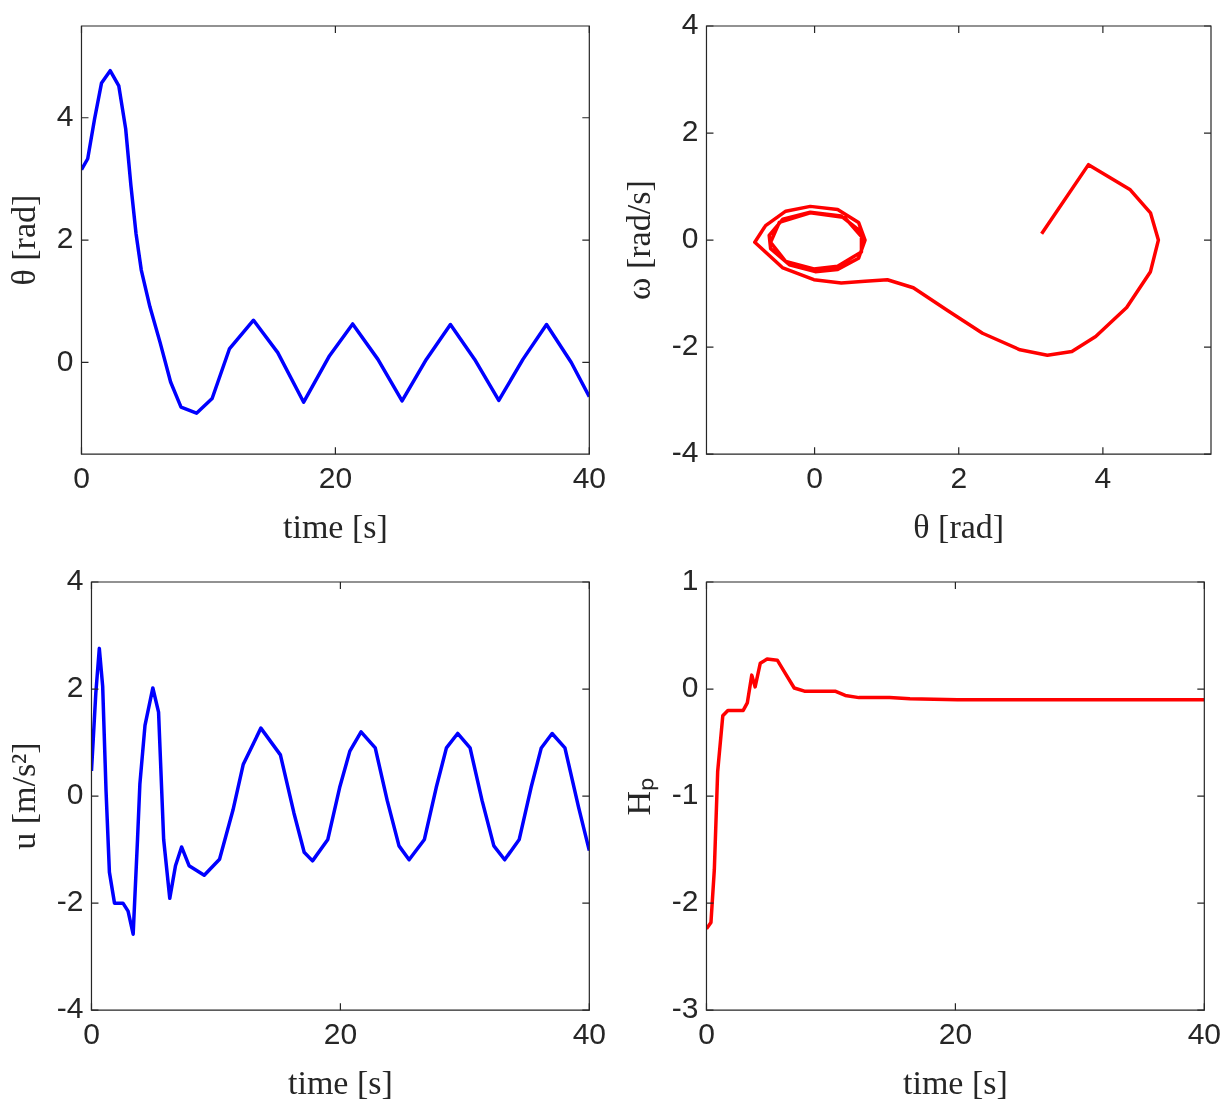  Describe the element at coordinates (24, 240) in the screenshot. I see `y-axis-title: θ [rad]` at that location.